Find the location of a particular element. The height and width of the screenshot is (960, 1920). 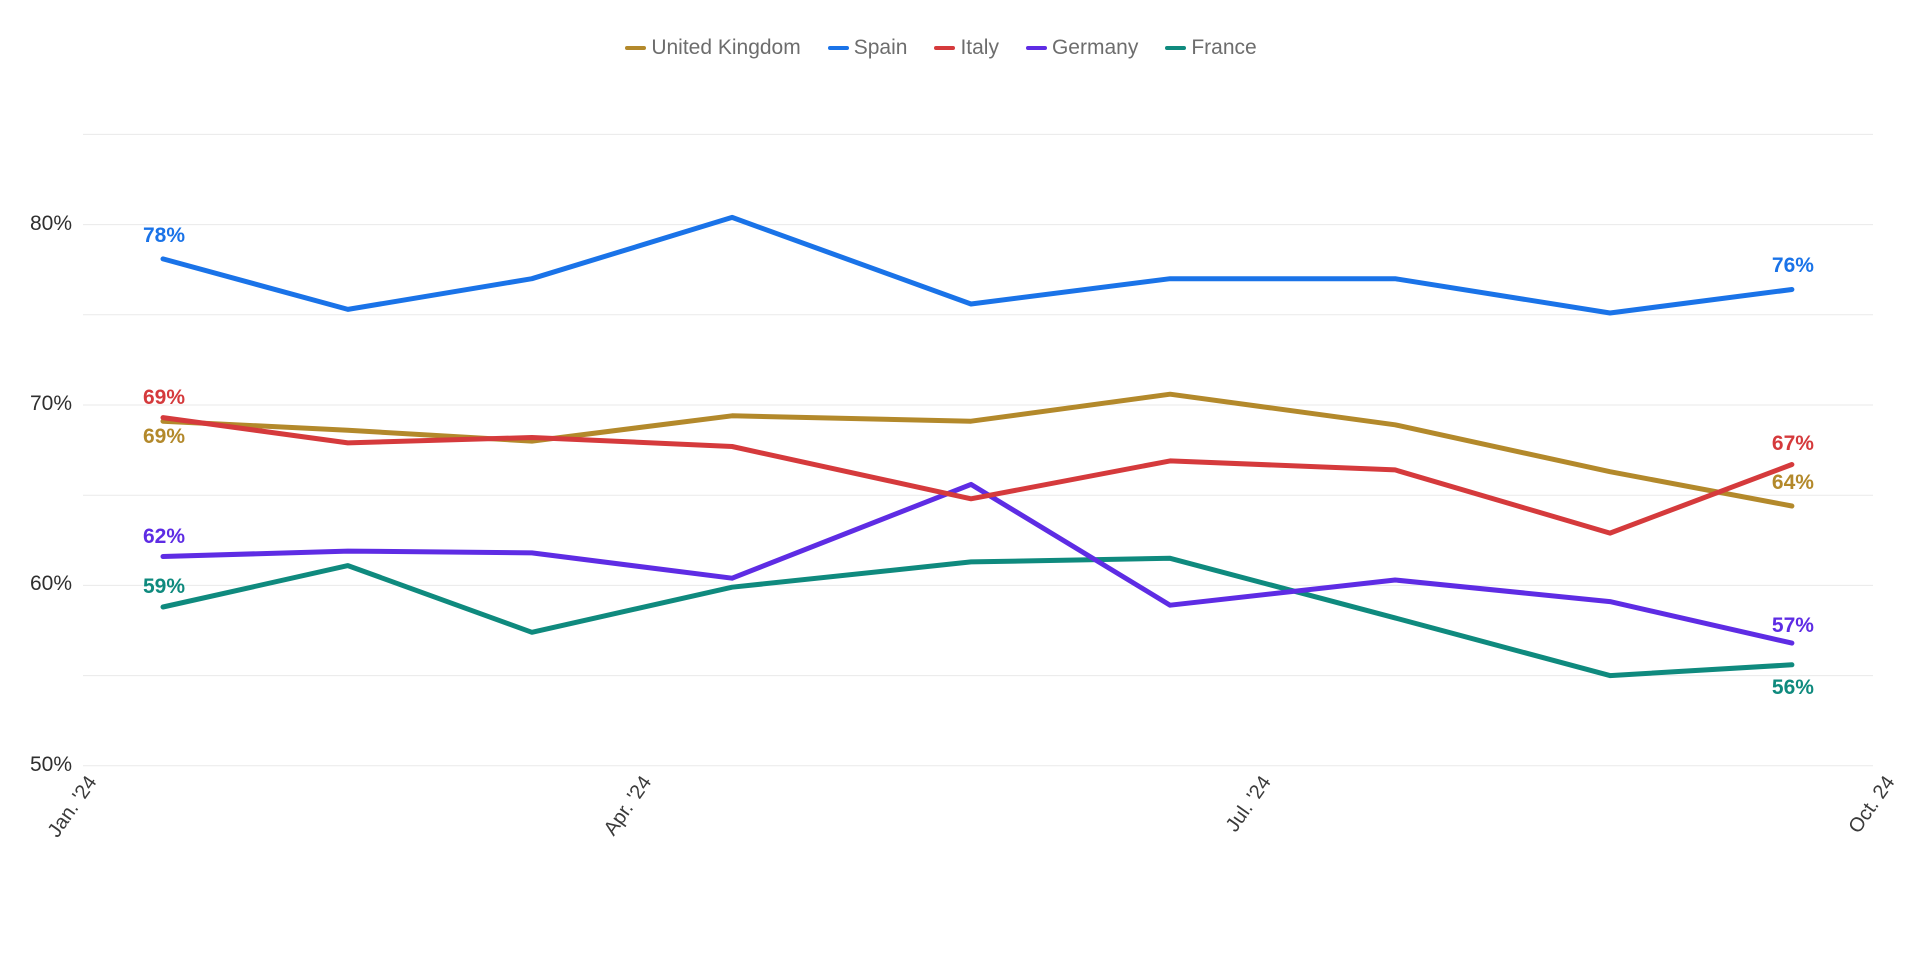

legend-item-spain: Spain is located at coordinates (867, 48).